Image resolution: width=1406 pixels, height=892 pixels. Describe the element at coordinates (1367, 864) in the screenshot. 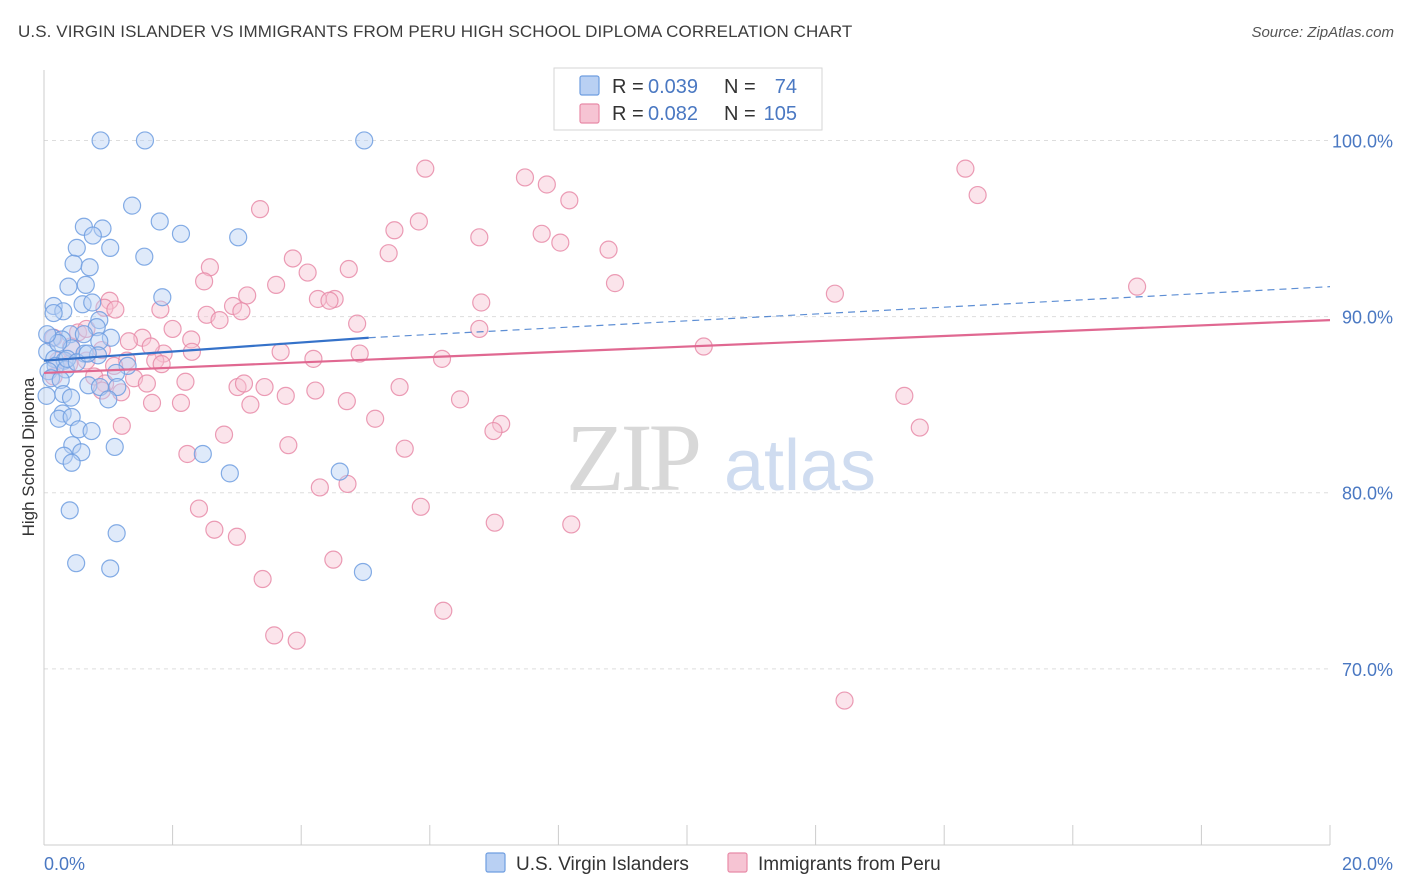

I see `x-tick-label-max: 20.0%` at that location.